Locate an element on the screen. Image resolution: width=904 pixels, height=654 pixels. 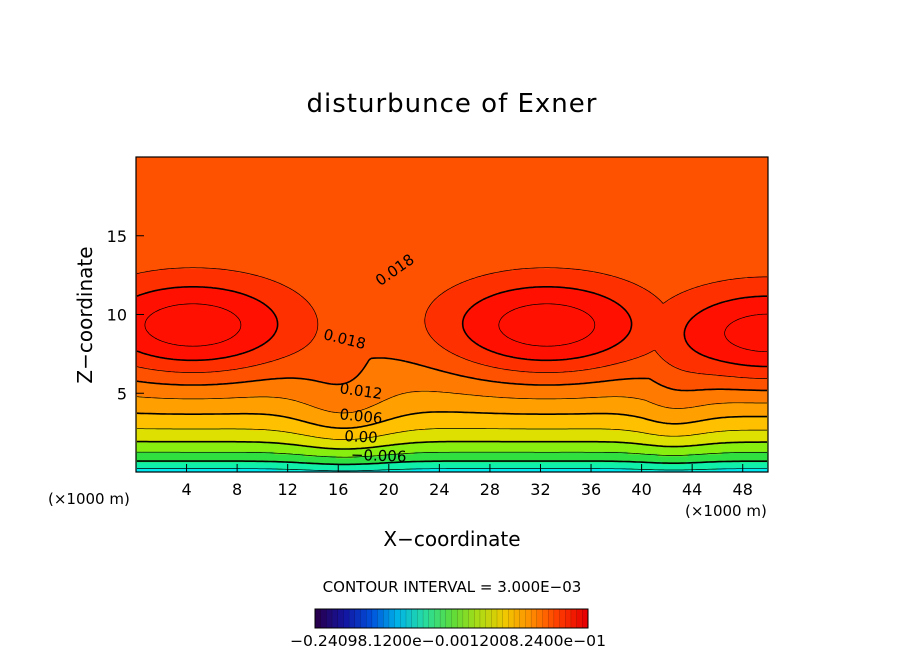
x-axis-label: X−coordinate is located at coordinates (451, 539).